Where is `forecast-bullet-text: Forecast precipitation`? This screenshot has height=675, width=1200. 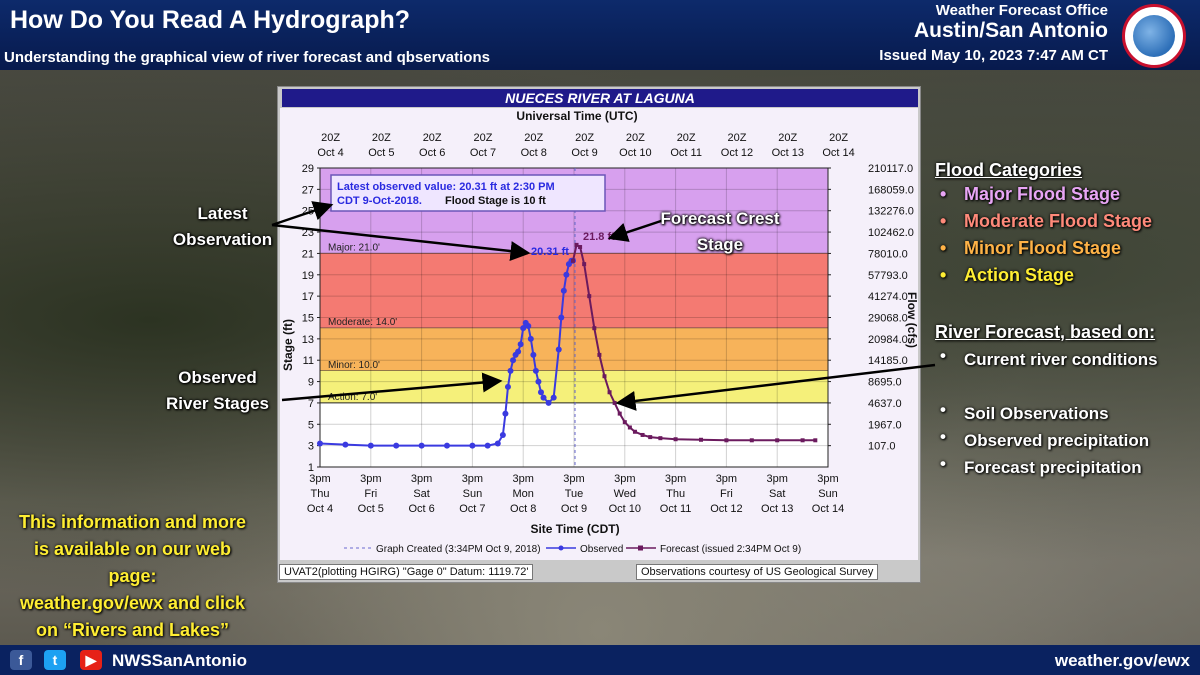 forecast-bullet-text: Forecast precipitation is located at coordinates (1053, 467).